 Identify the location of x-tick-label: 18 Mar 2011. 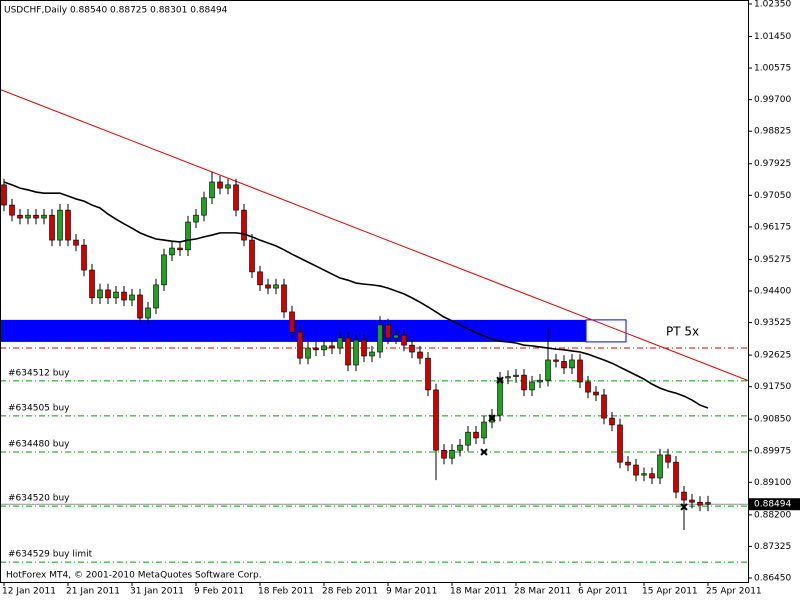
(478, 592).